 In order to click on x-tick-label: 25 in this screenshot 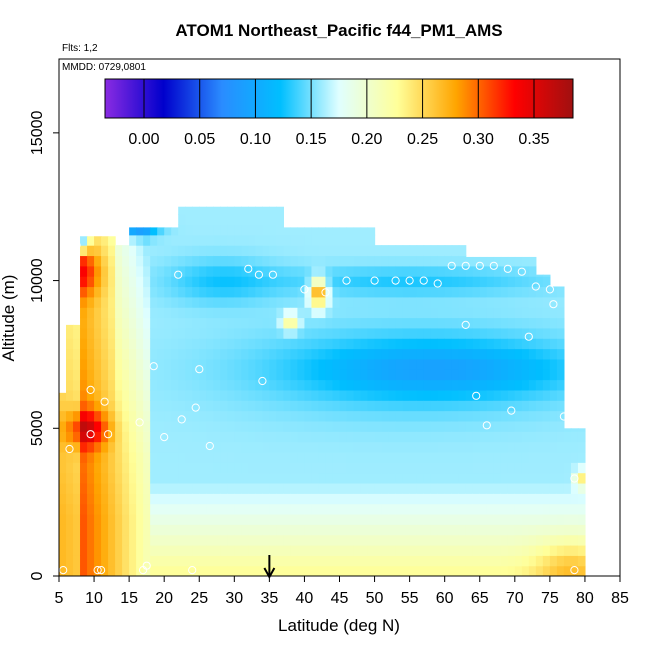, I will do `click(199, 598)`.